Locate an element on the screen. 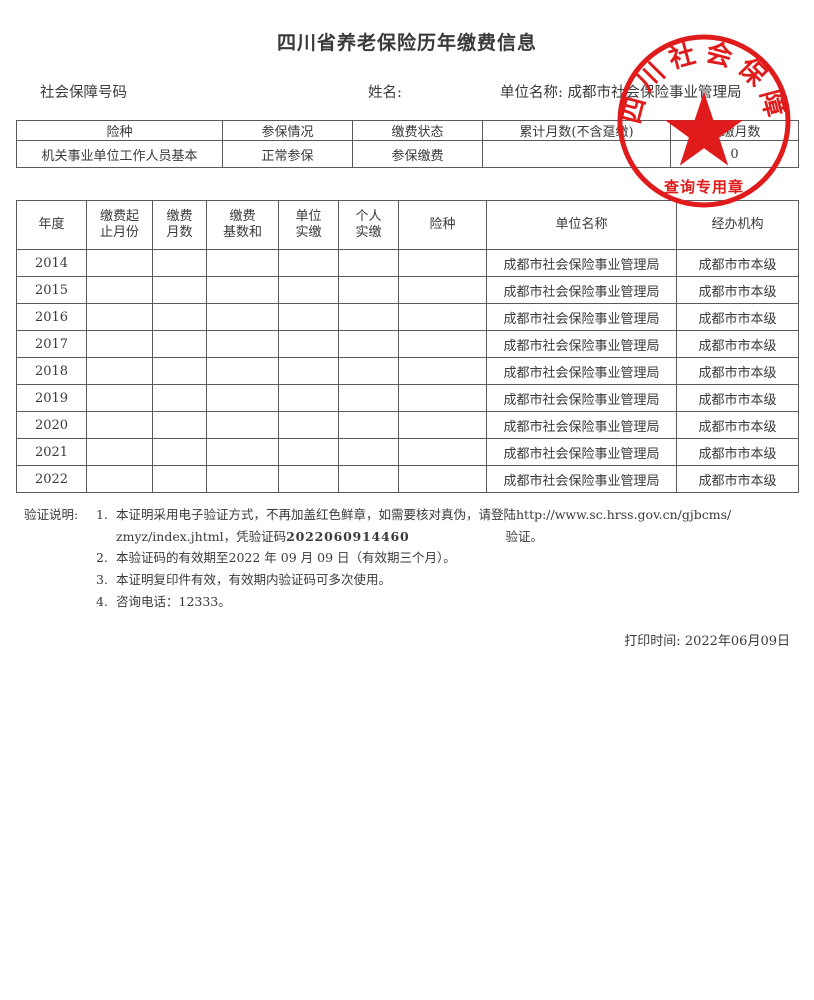 This screenshot has height=1000, width=814. detail-col-pay-months-l2: 月数 is located at coordinates (179, 232).